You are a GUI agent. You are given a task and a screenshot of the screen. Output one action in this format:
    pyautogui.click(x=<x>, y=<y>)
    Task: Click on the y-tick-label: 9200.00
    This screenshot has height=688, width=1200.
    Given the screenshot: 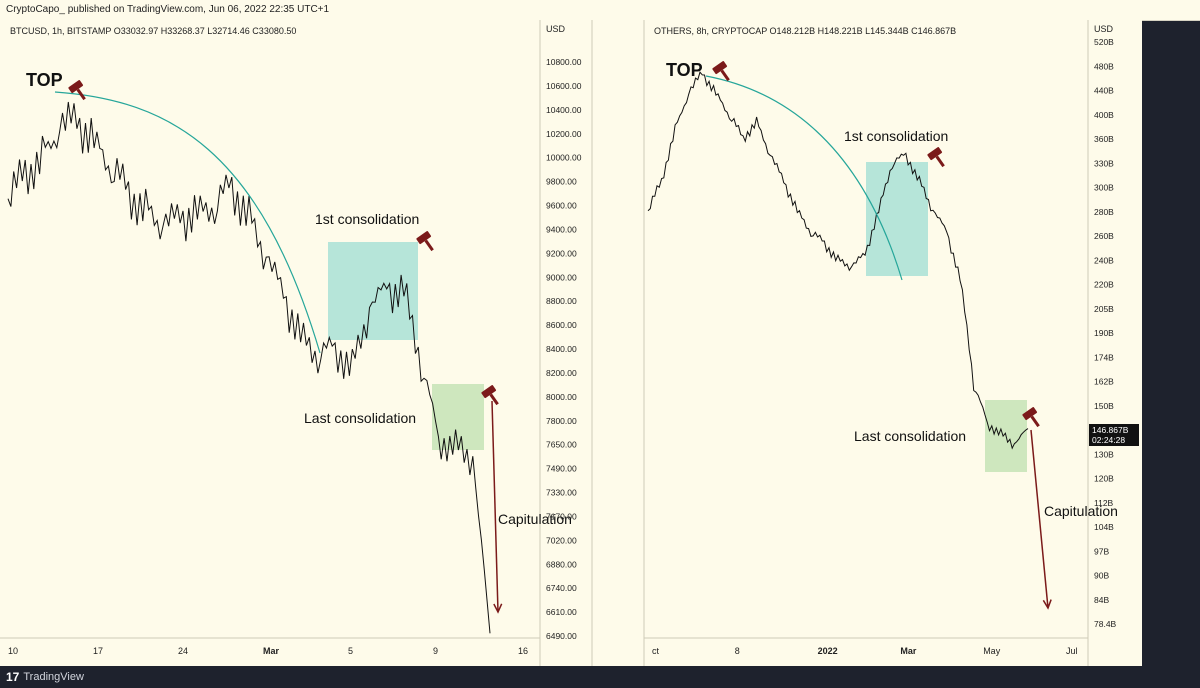 What is the action you would take?
    pyautogui.click(x=561, y=253)
    